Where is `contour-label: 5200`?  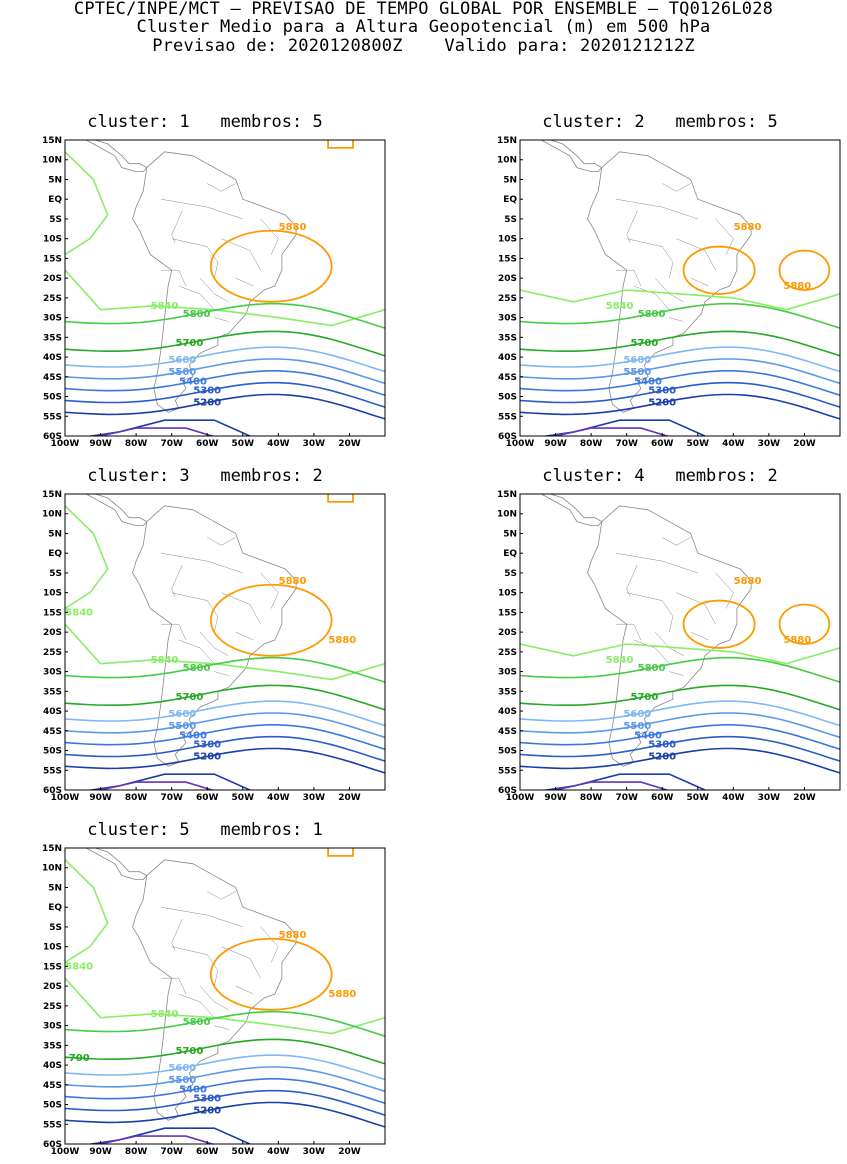
contour-label: 5200 is located at coordinates (207, 1110).